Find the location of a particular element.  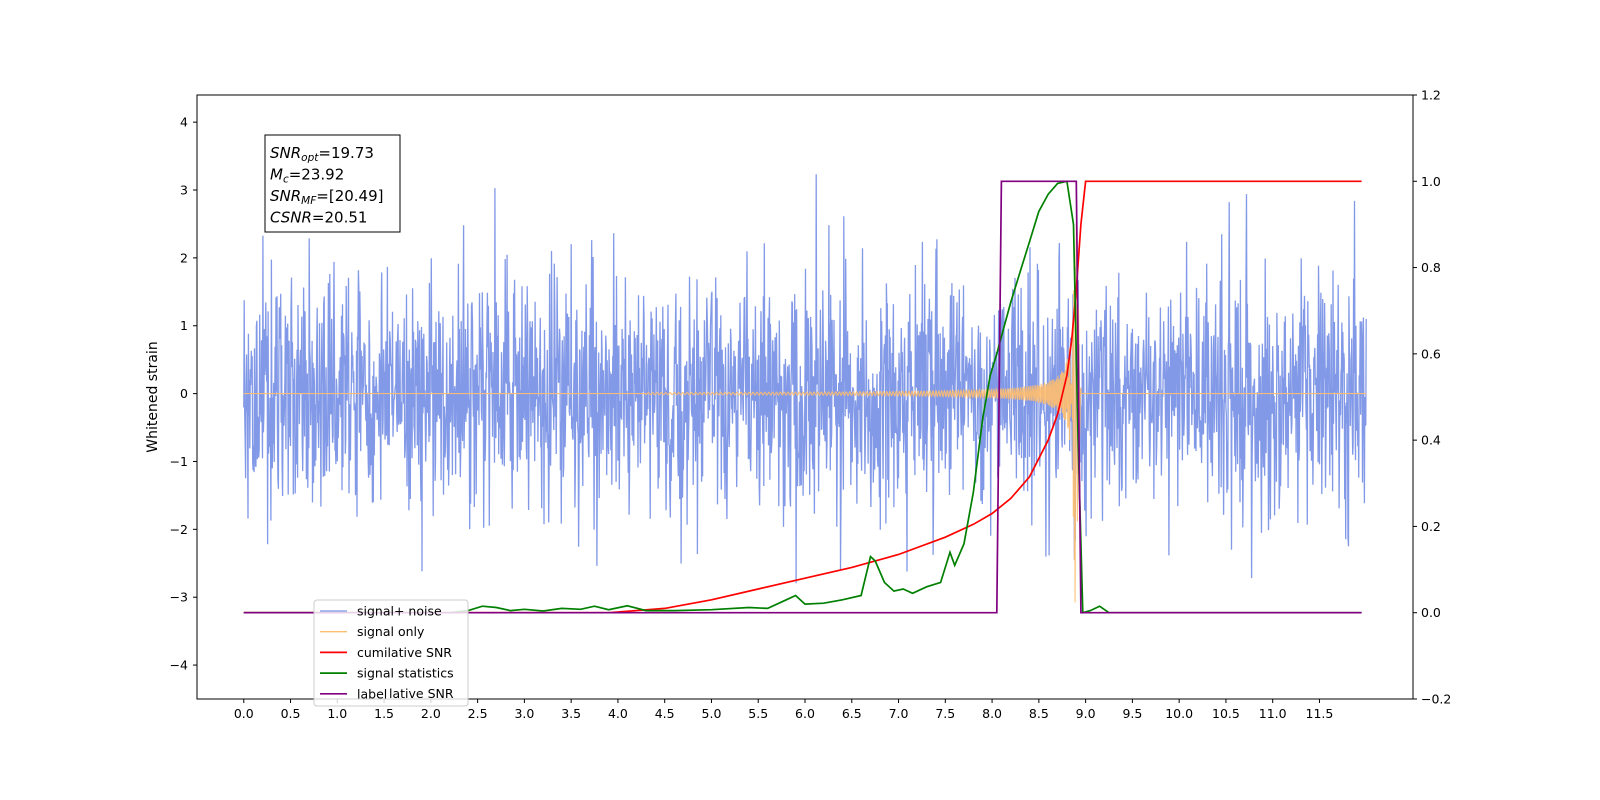

y-tick-label: −3 is located at coordinates (179, 597).